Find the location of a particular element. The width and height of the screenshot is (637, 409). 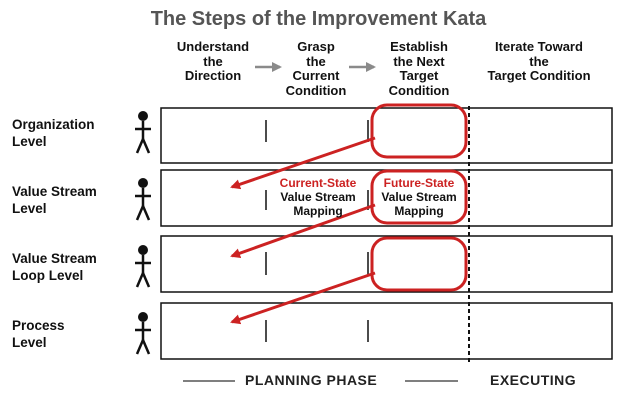

current-state-body: Value Stream Mapping is located at coordinates (318, 204).